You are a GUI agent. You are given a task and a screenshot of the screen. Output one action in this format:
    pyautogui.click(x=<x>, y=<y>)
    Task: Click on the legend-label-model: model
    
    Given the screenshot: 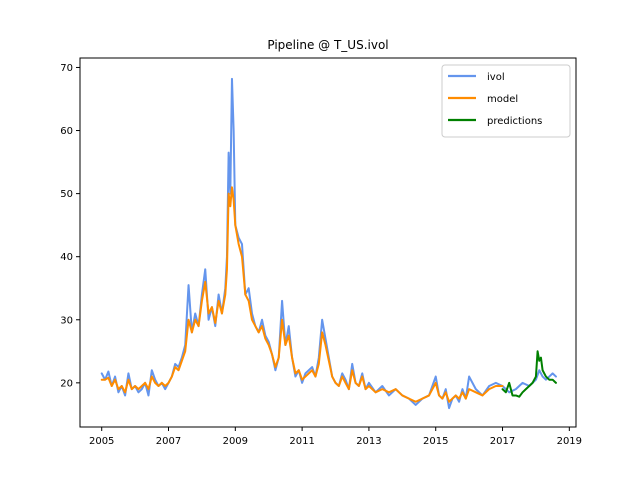 What is the action you would take?
    pyautogui.click(x=502, y=99)
    